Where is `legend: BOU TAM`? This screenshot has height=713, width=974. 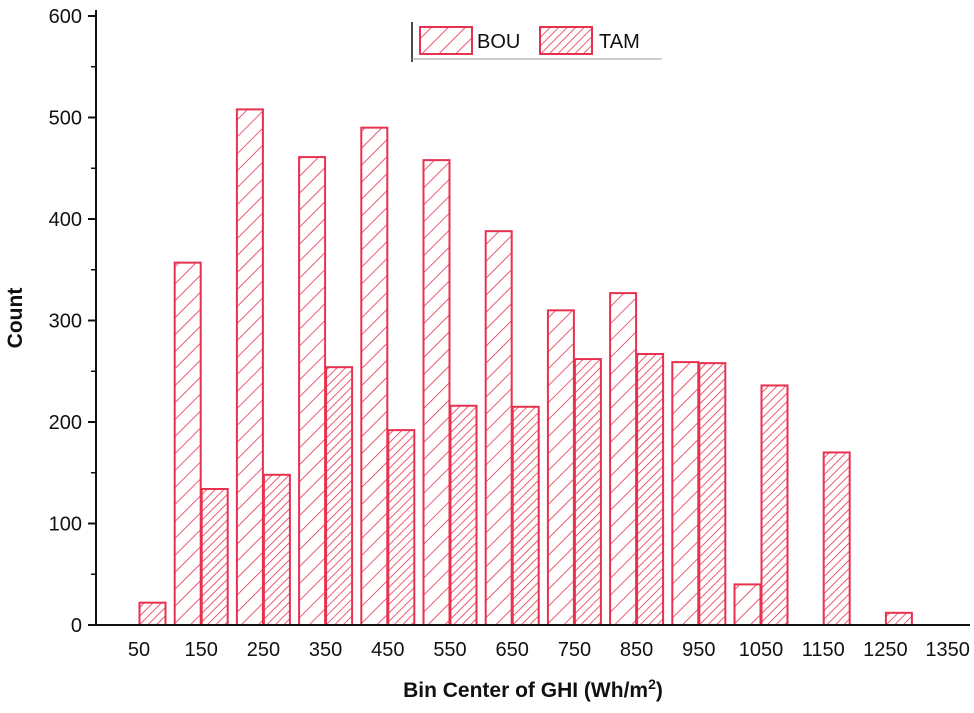
legend: BOU TAM is located at coordinates (536, 42).